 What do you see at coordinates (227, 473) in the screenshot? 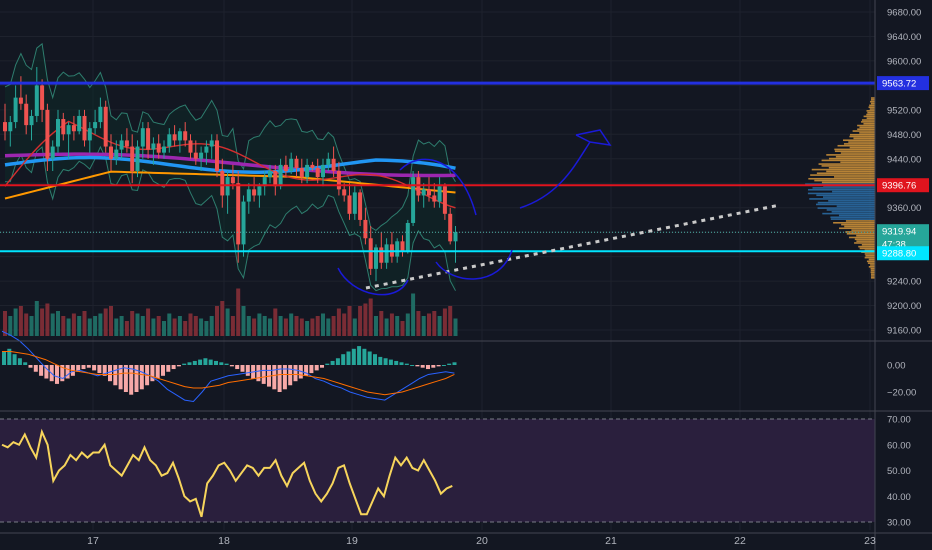
I see `rsi-line` at bounding box center [227, 473].